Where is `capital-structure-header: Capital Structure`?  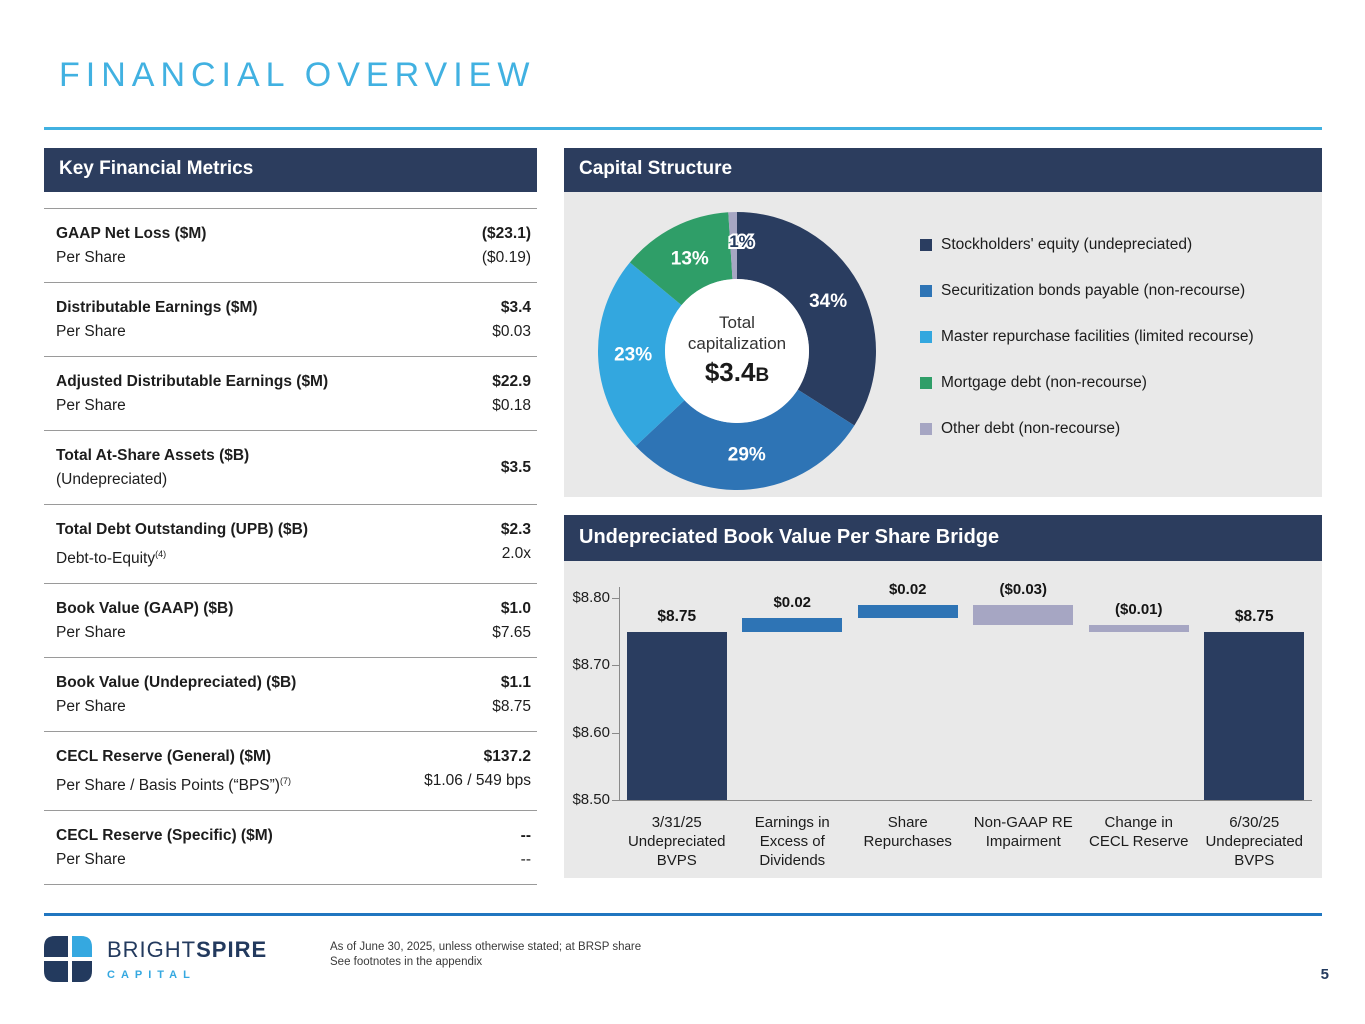 capital-structure-header: Capital Structure is located at coordinates (943, 170).